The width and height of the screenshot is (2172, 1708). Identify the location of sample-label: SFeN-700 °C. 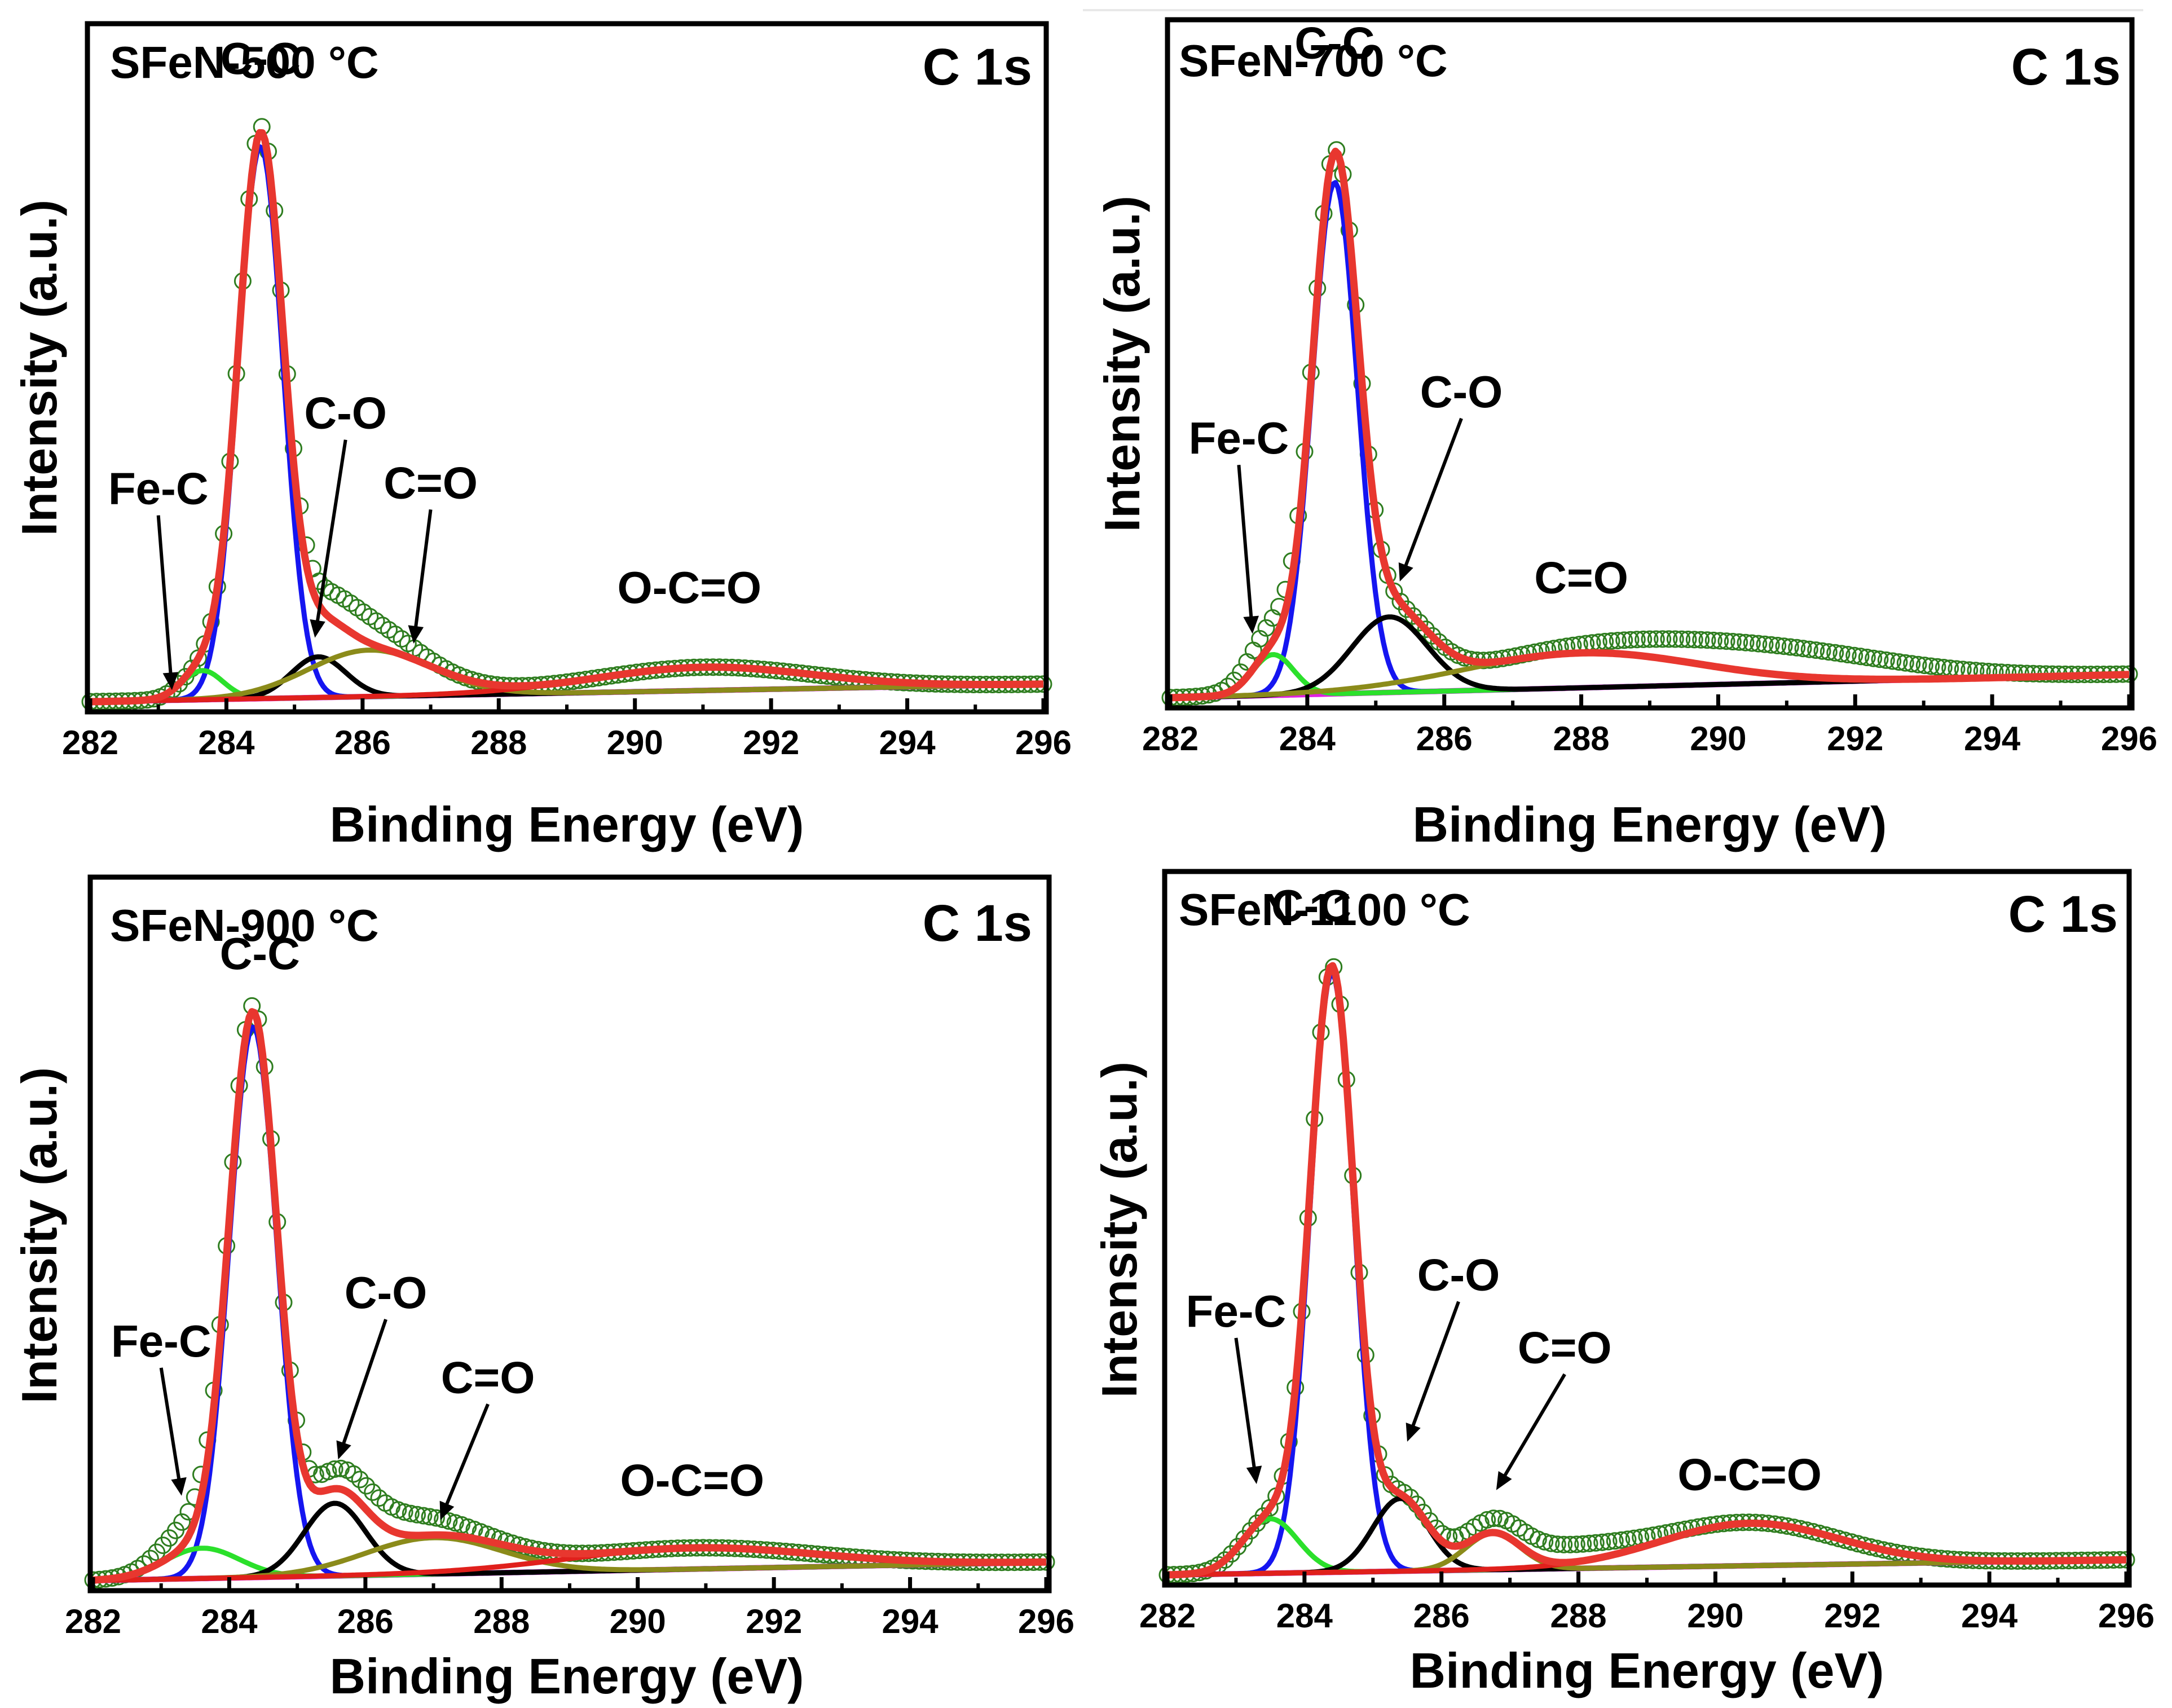
(1313, 61).